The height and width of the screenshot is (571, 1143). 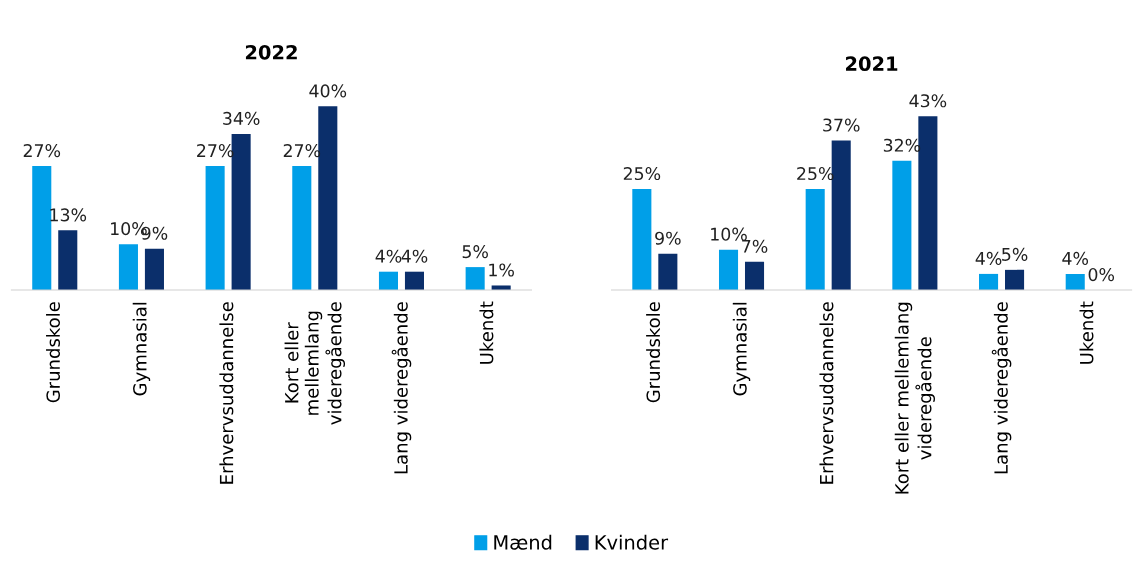 I want to click on data-label: 0%, so click(x=1101, y=275).